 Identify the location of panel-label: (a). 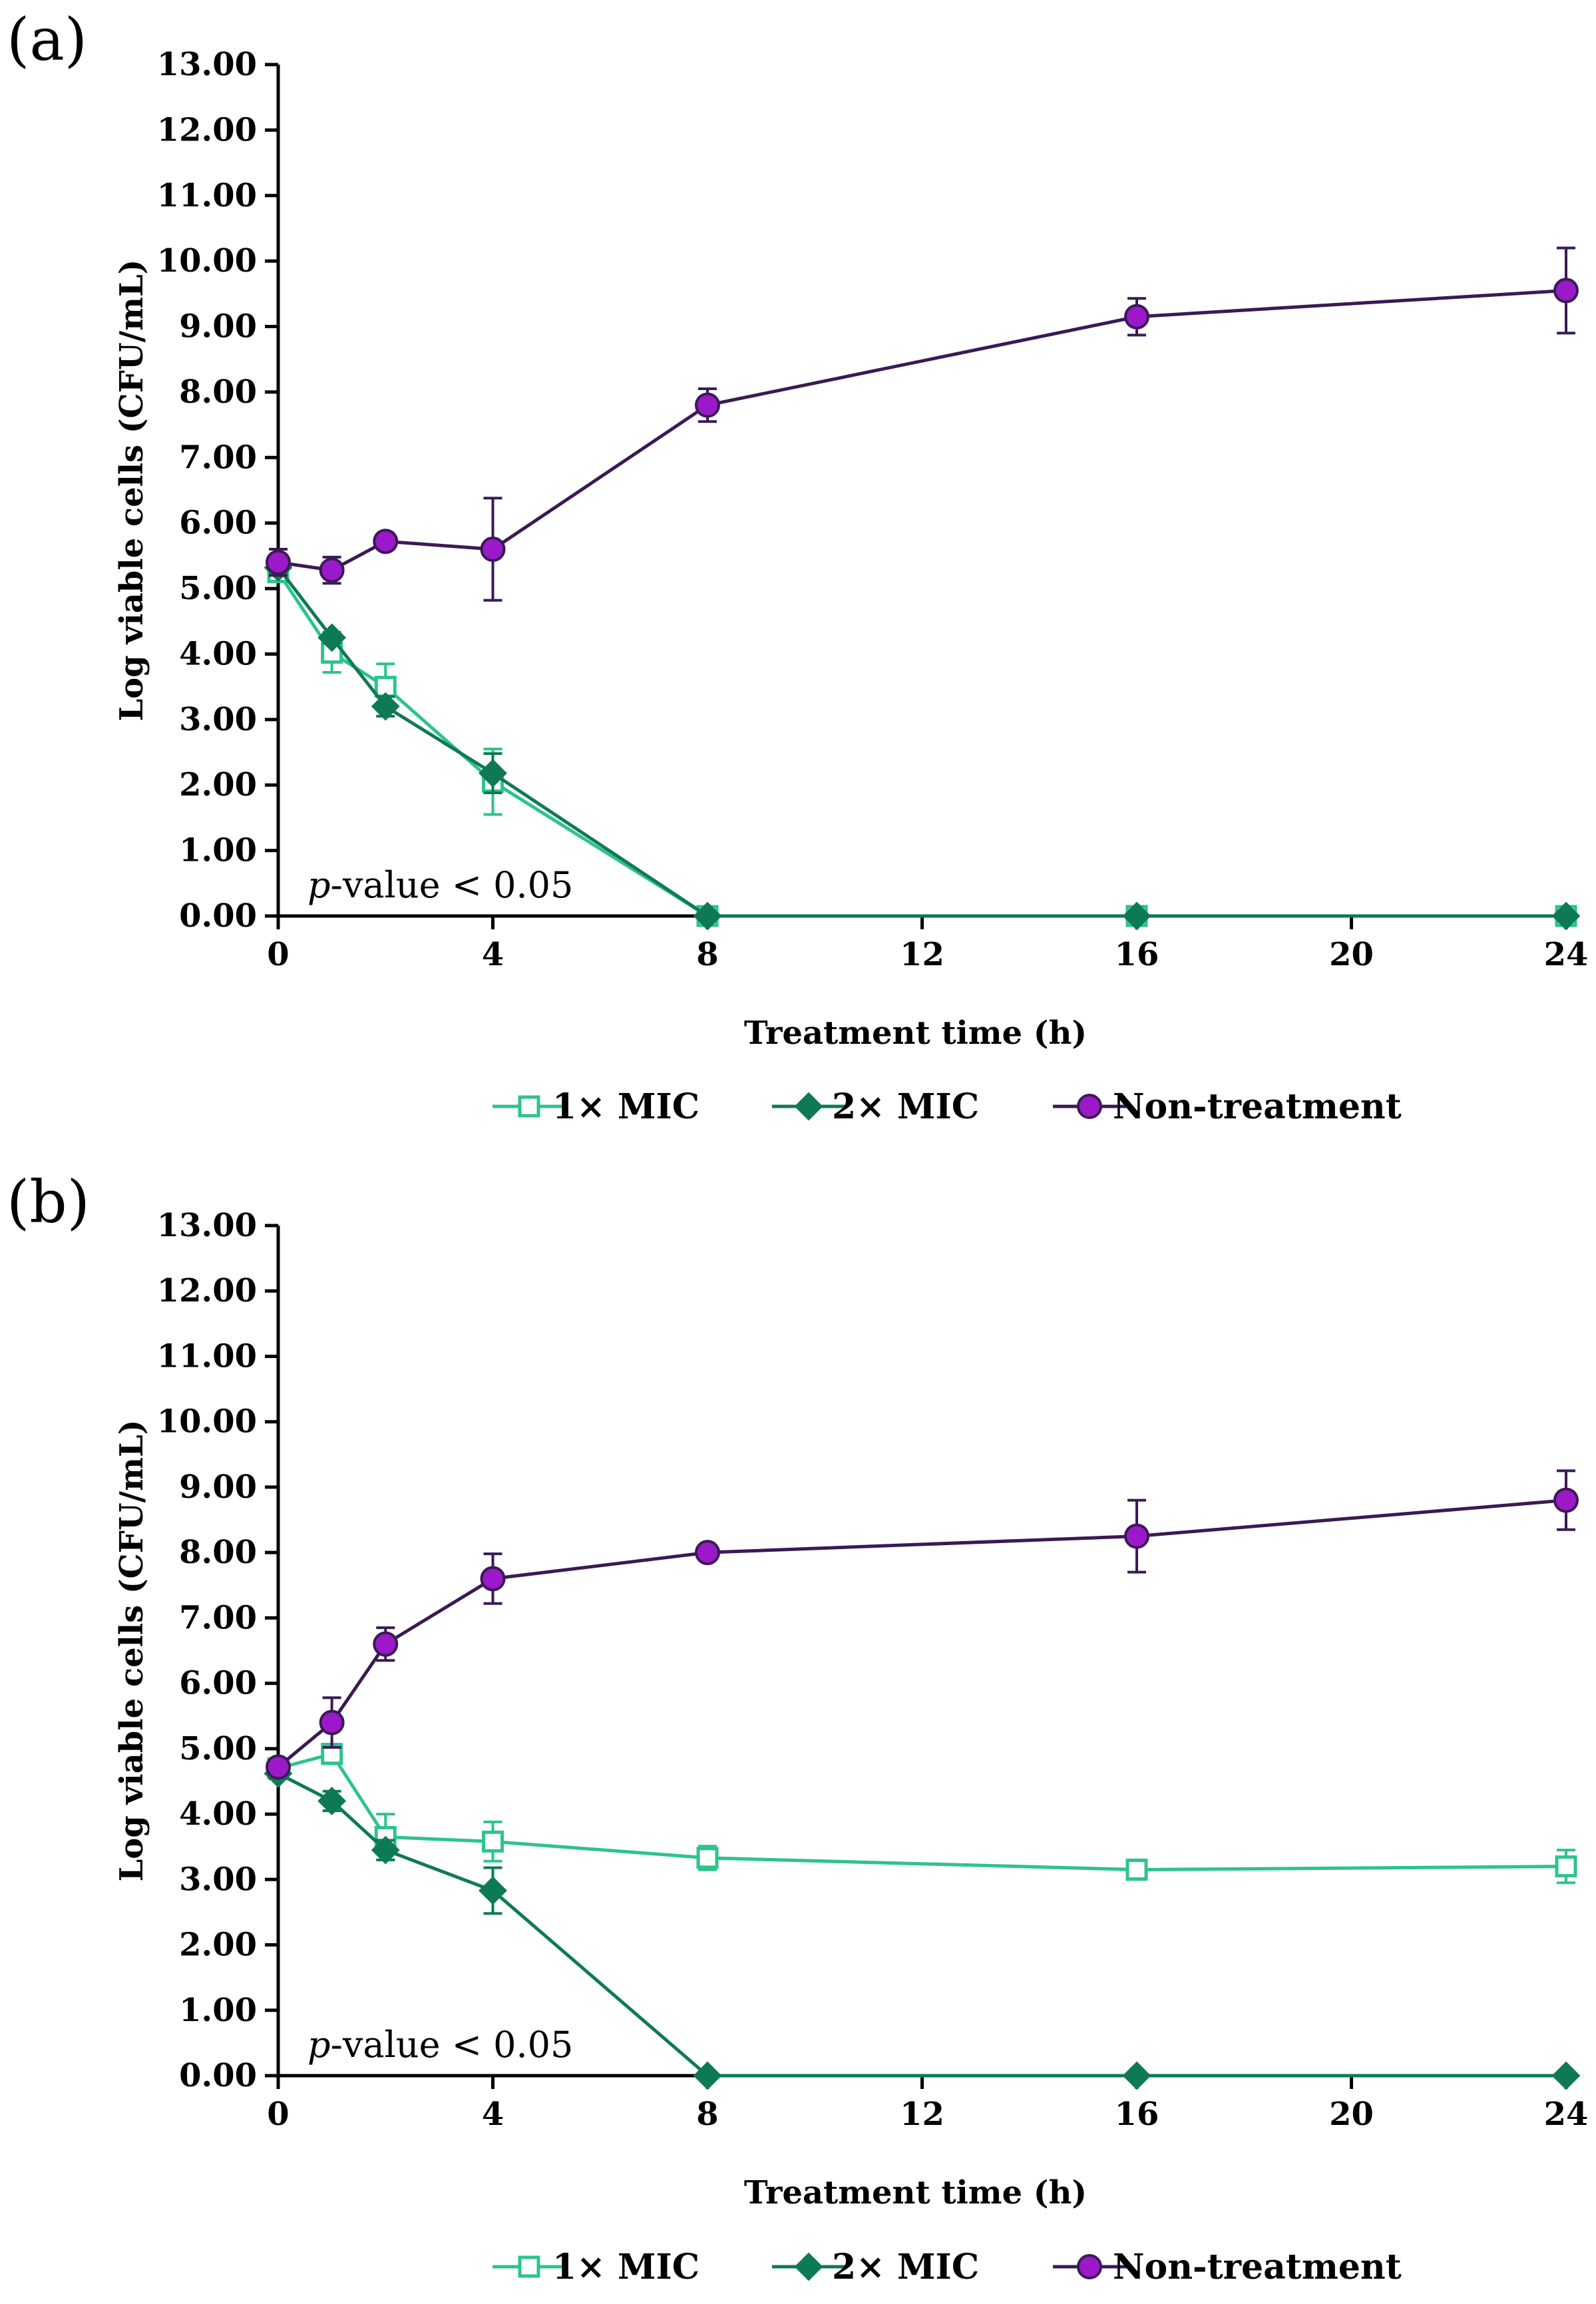
(47, 39).